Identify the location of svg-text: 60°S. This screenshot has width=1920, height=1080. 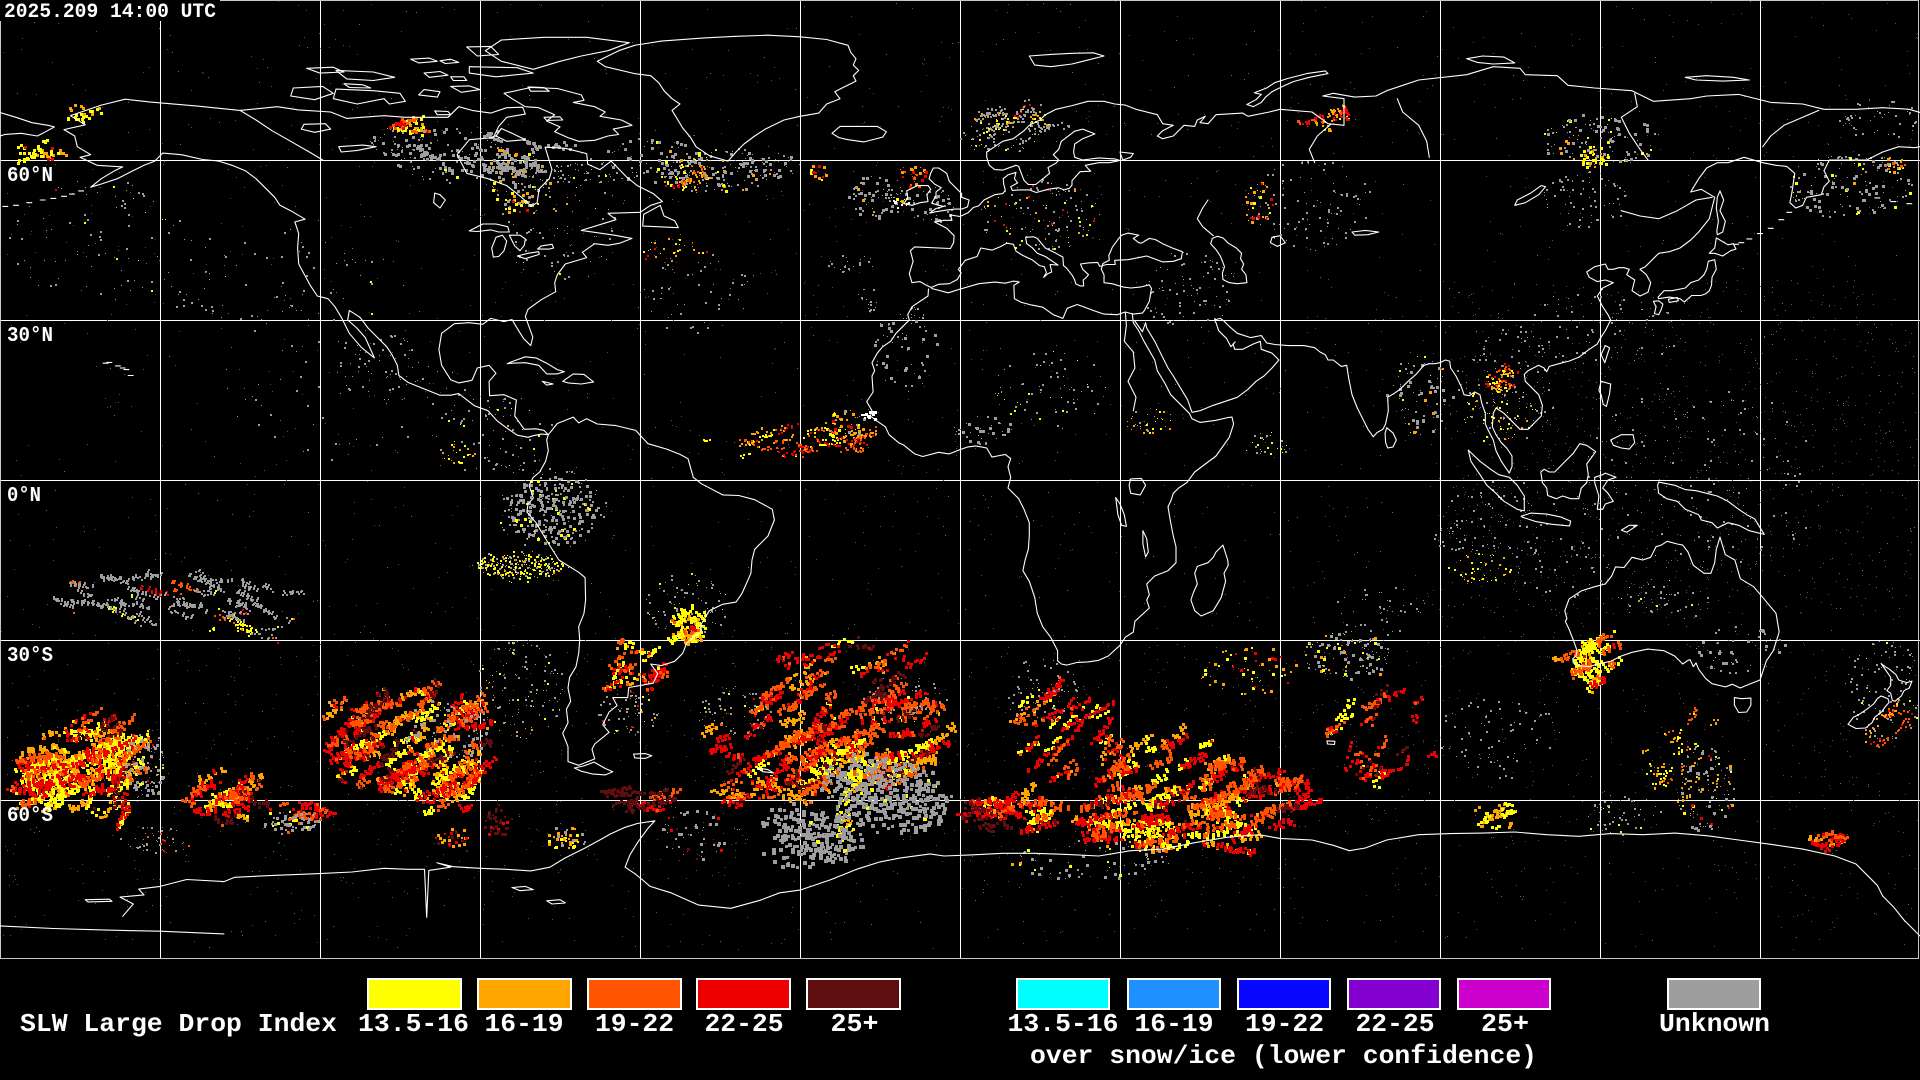
(30, 816).